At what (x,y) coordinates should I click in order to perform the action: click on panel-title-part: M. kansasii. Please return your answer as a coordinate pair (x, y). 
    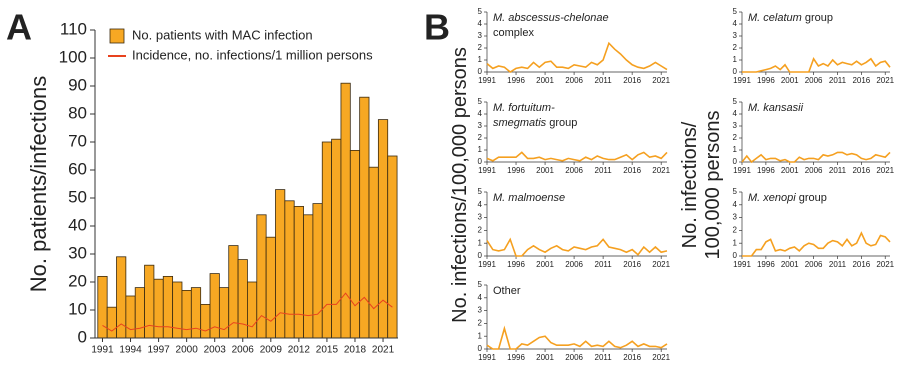
    Looking at the image, I should click on (776, 108).